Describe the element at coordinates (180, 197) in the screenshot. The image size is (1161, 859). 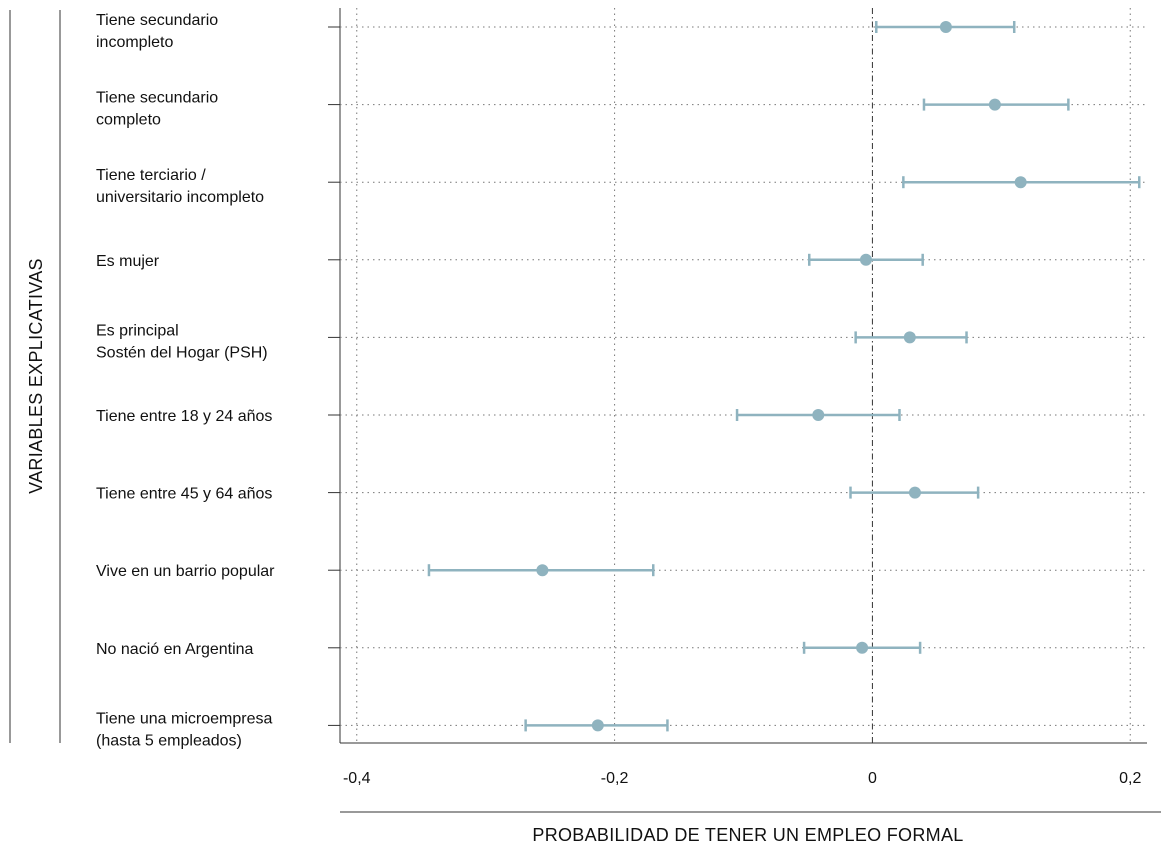
I see `variable-label-line: universitario incompleto` at that location.